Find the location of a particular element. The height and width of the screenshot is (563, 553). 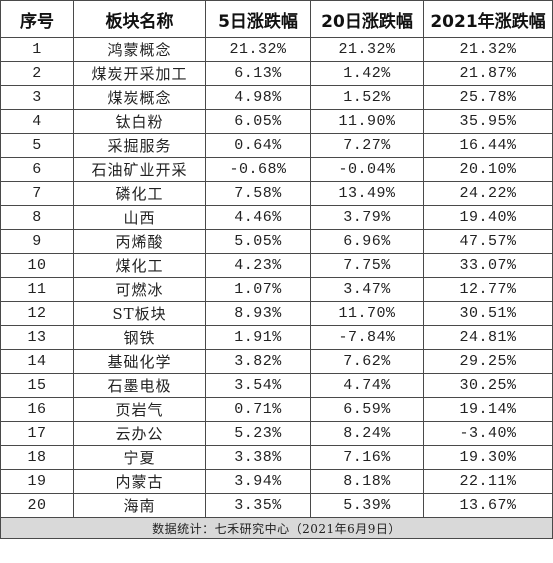

change-5day-cell: 1.91% is located at coordinates (258, 337).